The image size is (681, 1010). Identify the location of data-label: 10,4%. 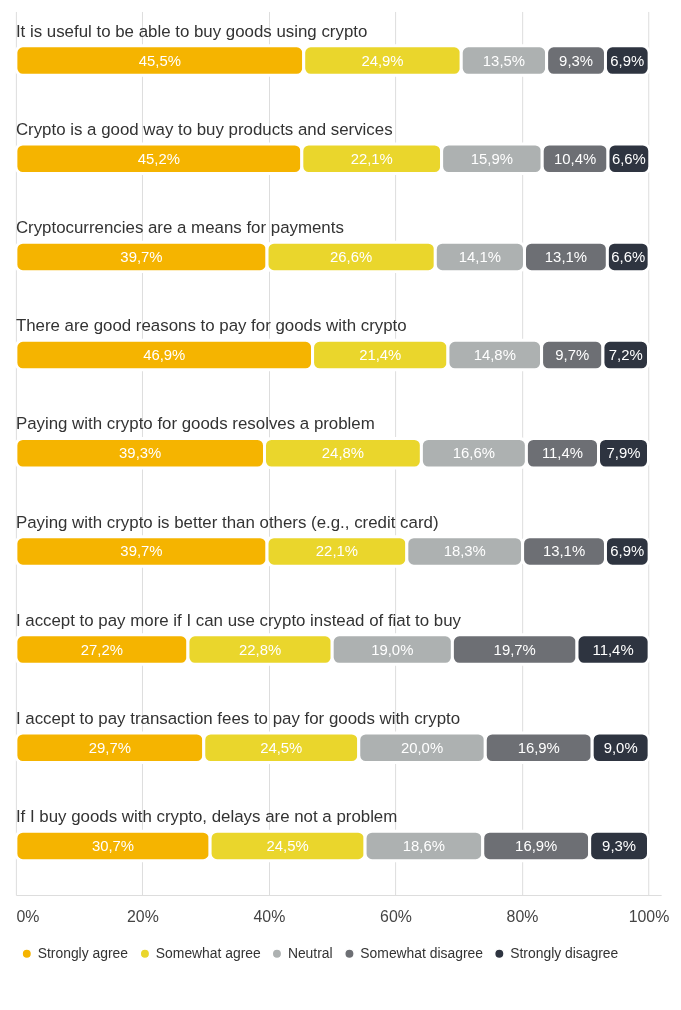
(575, 158).